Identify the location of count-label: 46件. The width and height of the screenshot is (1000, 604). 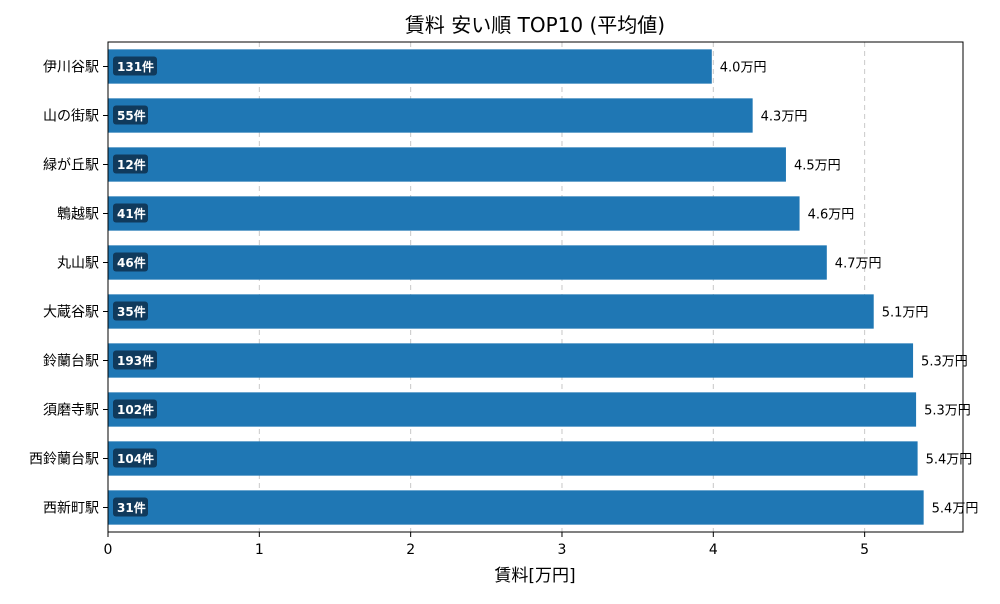
(131, 262).